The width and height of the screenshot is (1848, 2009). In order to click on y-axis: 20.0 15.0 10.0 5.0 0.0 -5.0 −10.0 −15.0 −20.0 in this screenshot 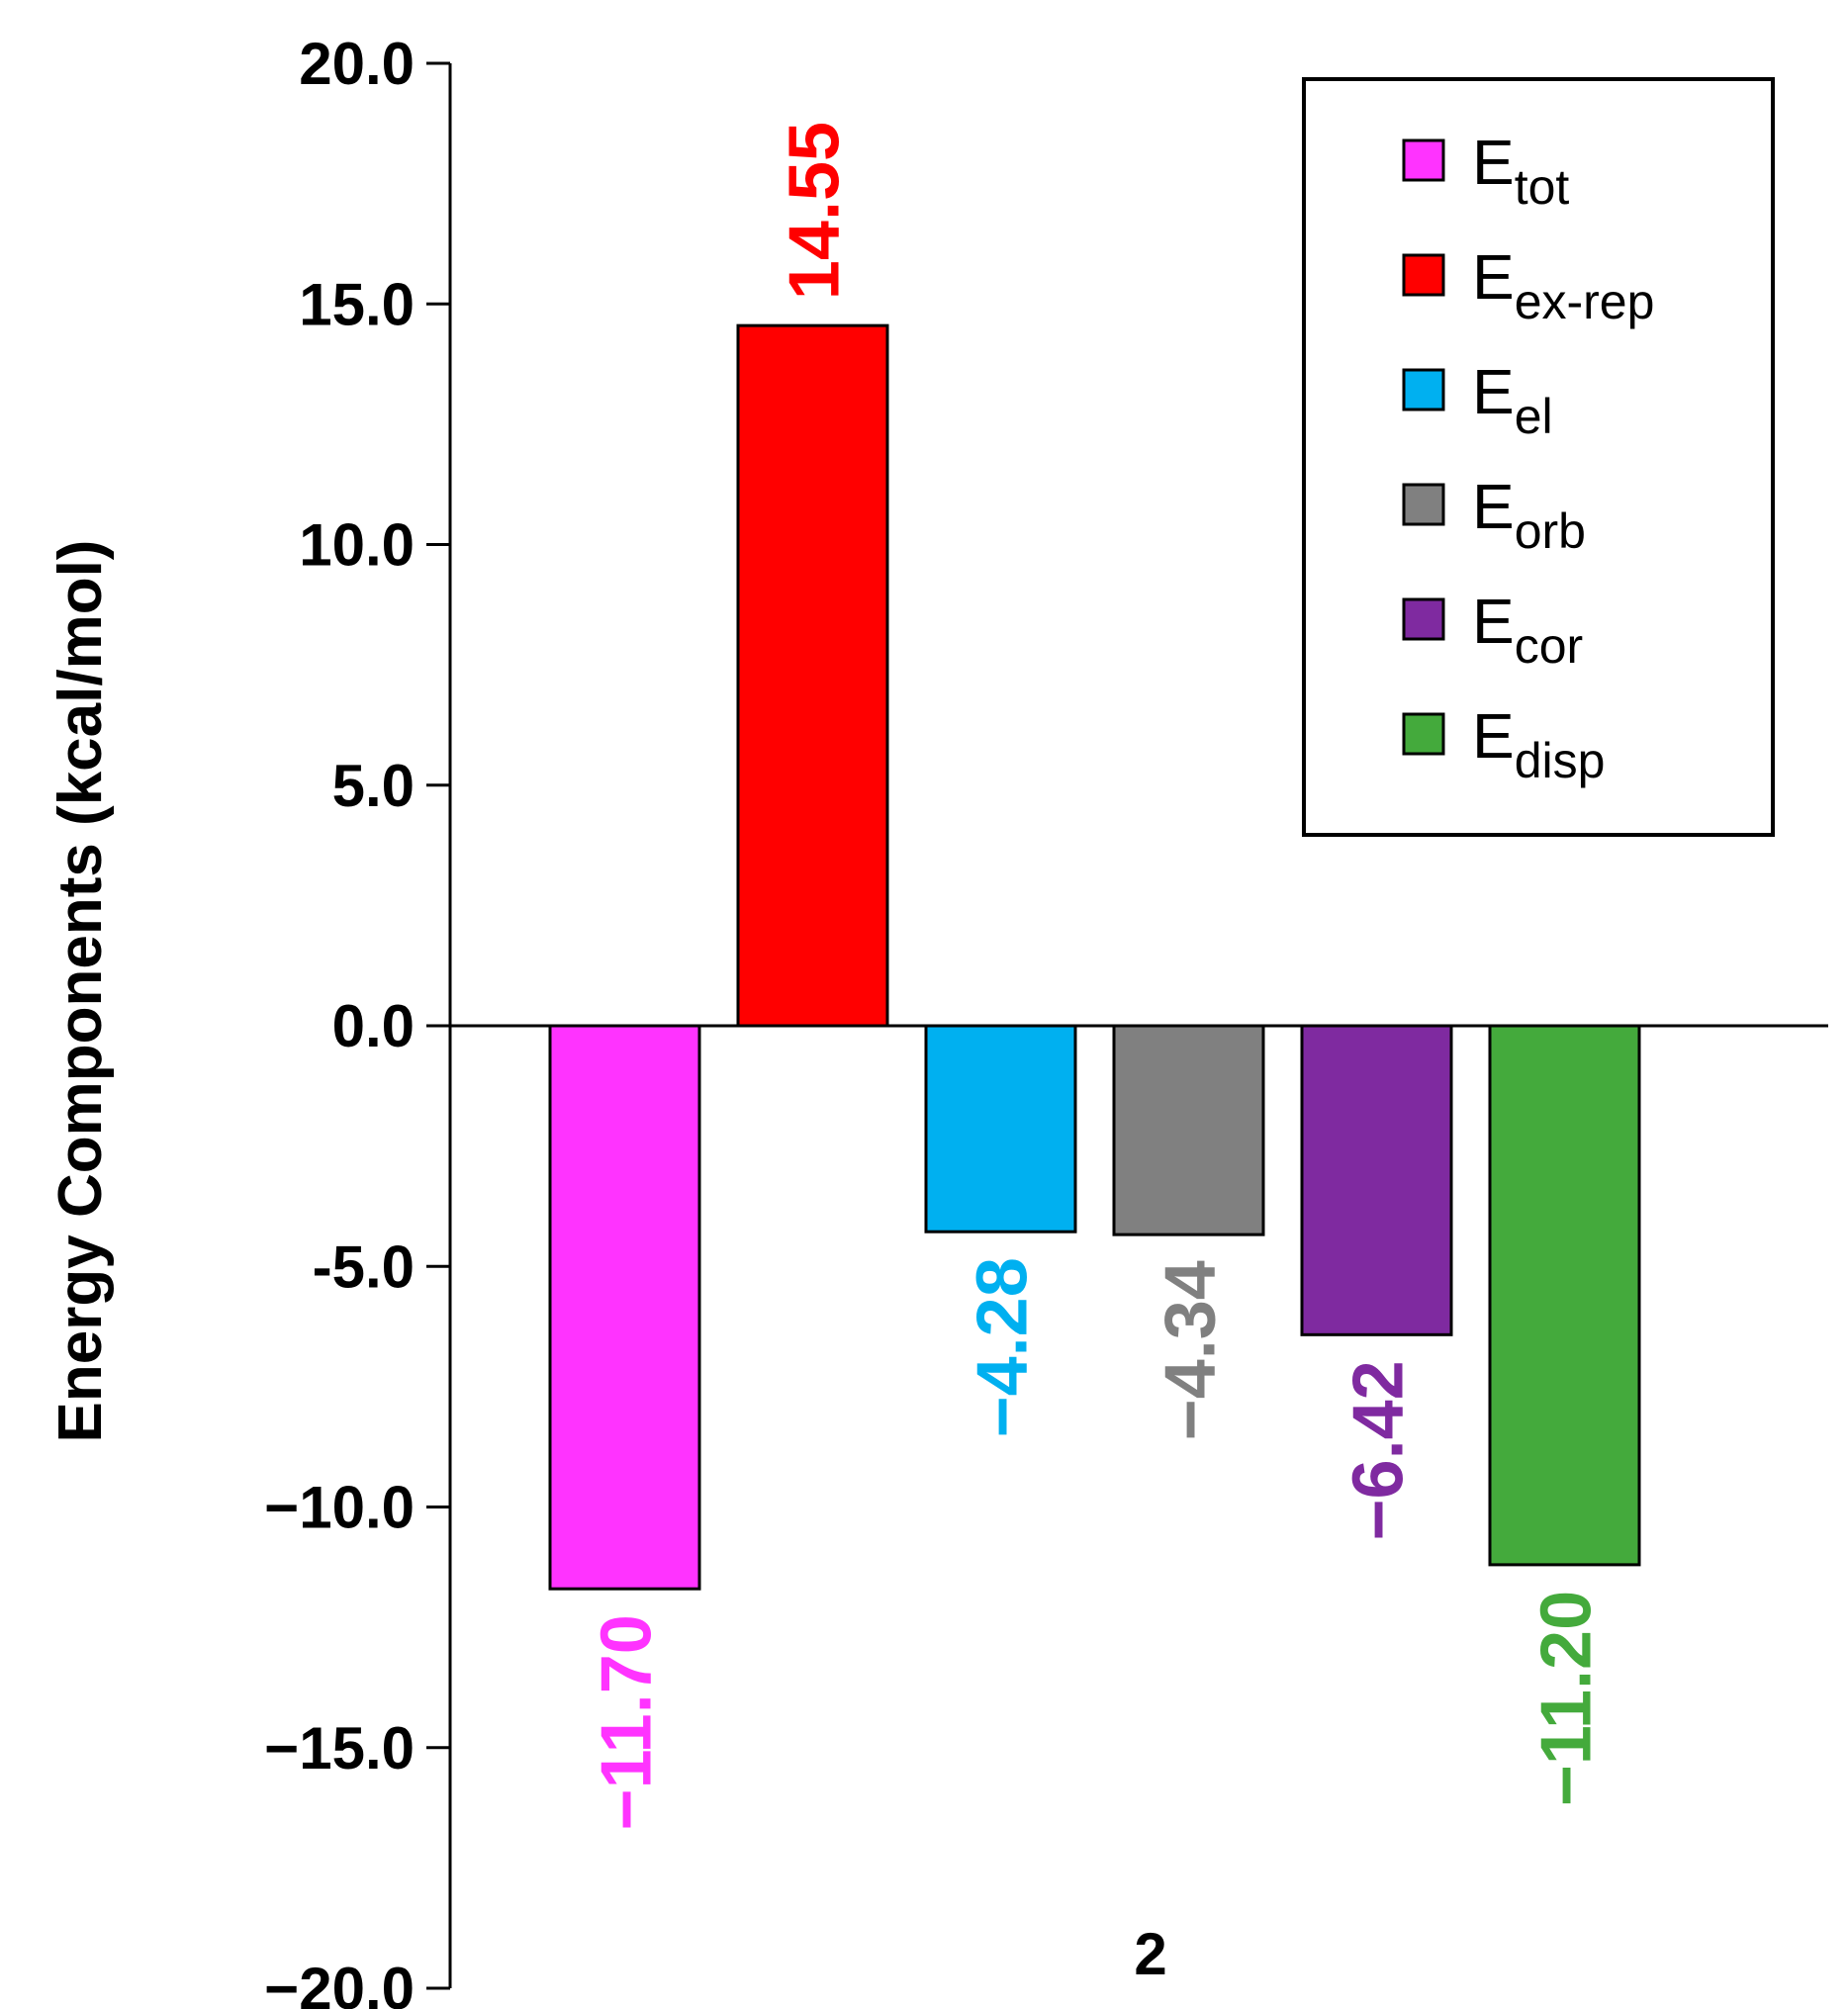, I will do `click(358, 1020)`.